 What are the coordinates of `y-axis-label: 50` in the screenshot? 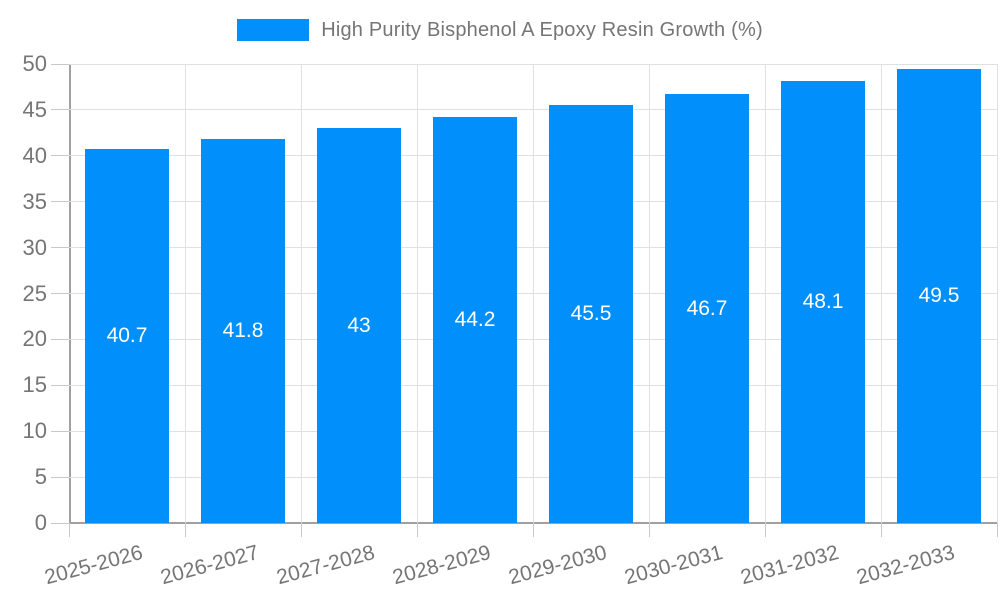 It's located at (34, 63).